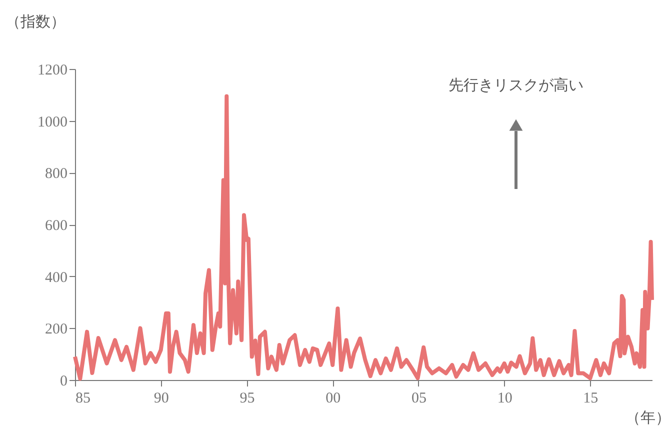  I want to click on x-axis-title: （年）, so click(648, 418).